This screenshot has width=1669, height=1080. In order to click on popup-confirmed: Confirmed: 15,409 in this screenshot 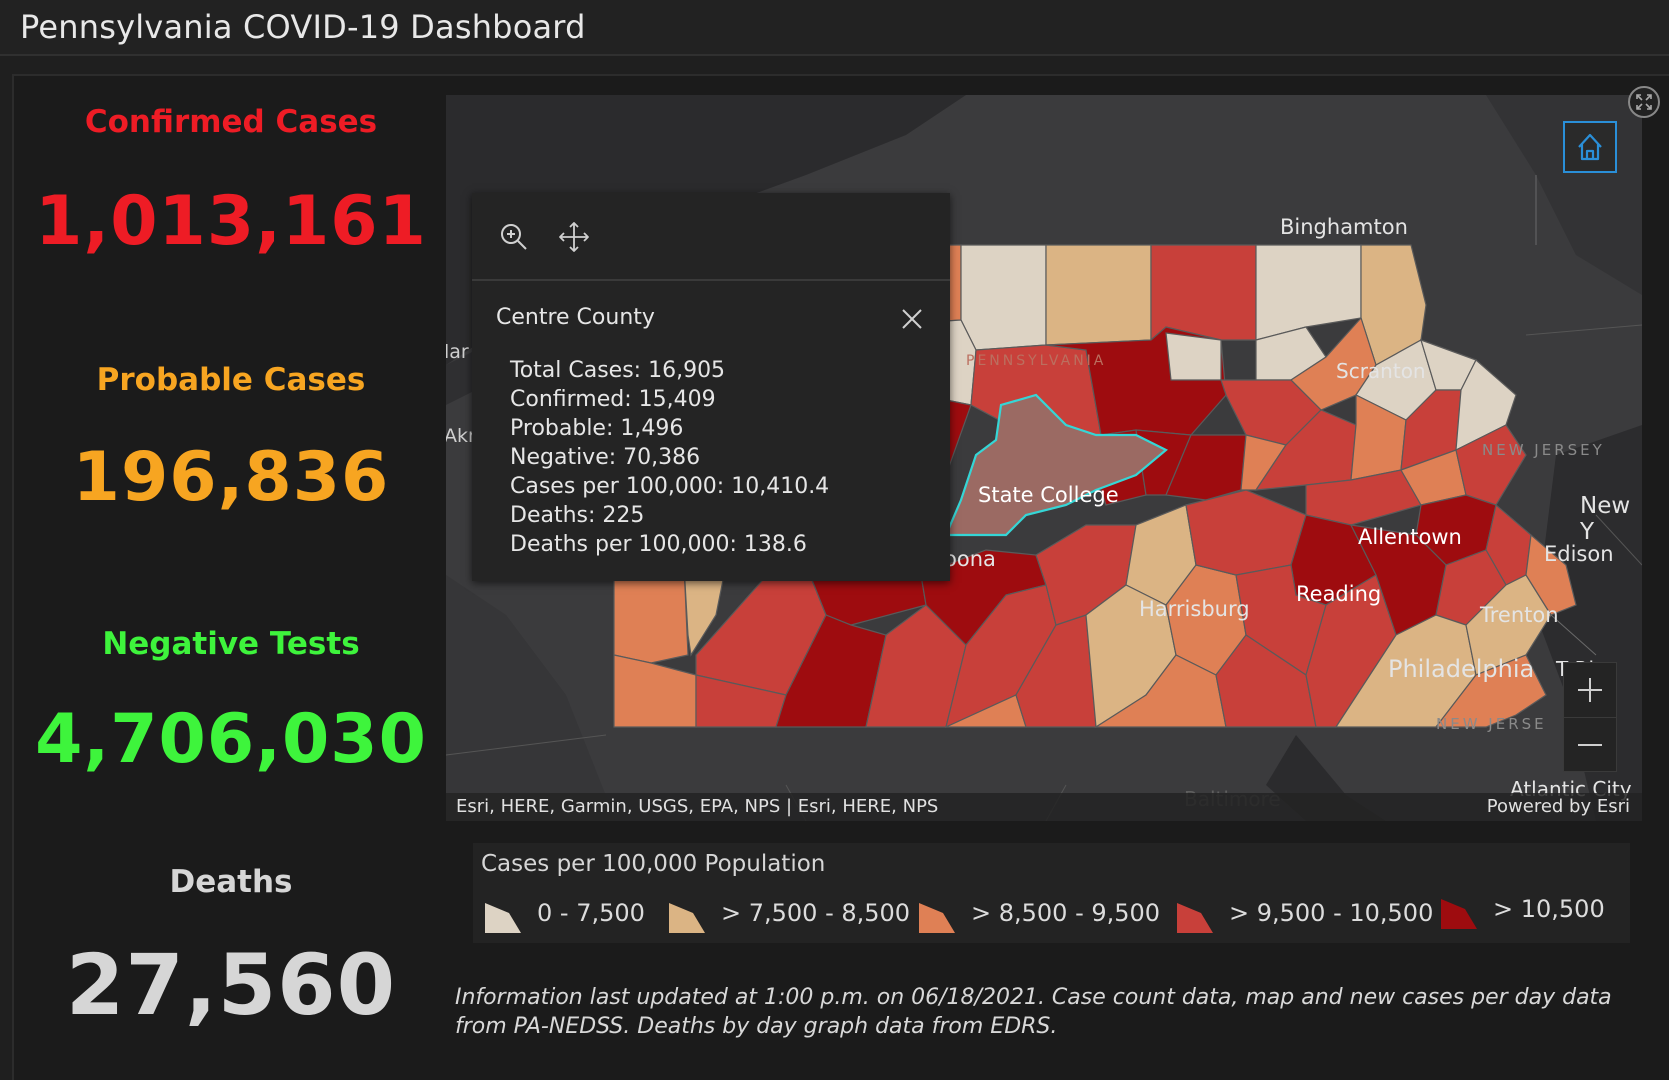, I will do `click(613, 399)`.